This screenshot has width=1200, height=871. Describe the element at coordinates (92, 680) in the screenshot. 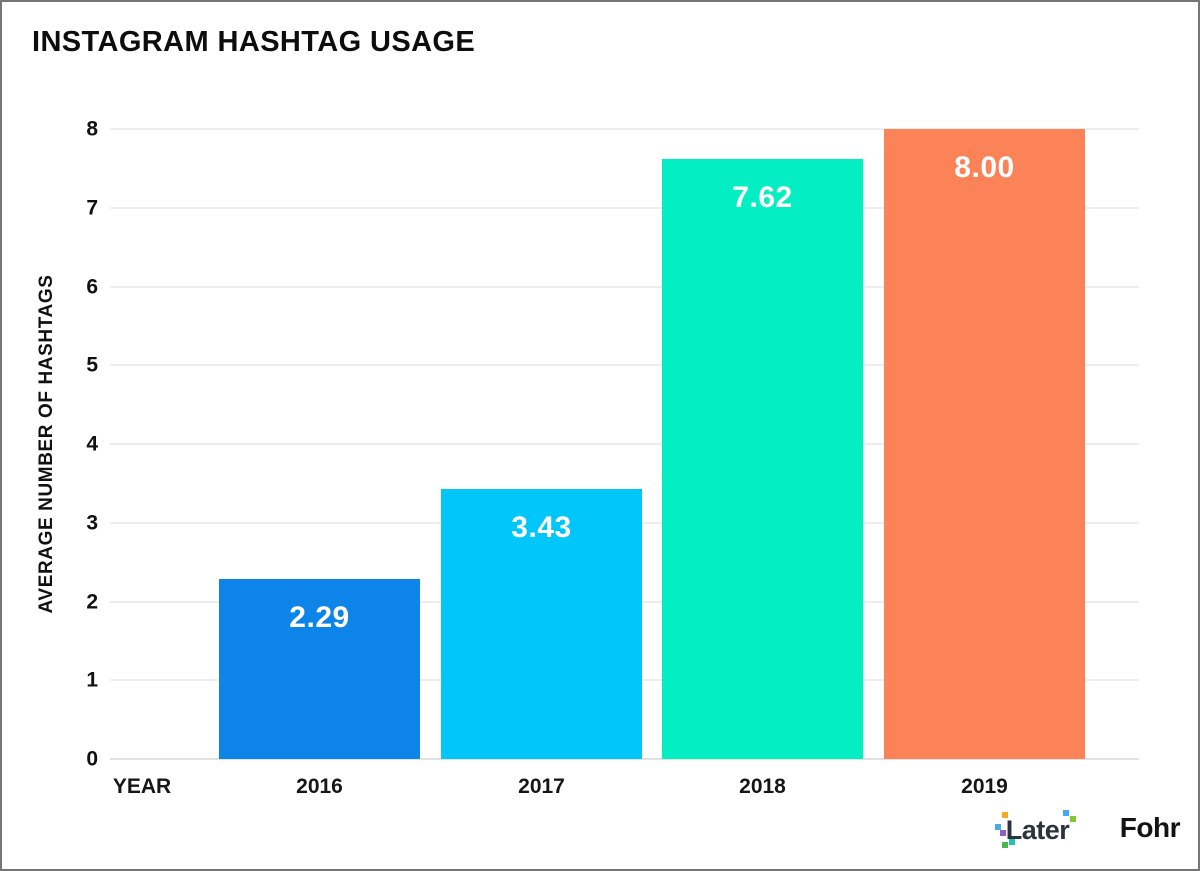

I see `y-tick-label-1: 1` at that location.